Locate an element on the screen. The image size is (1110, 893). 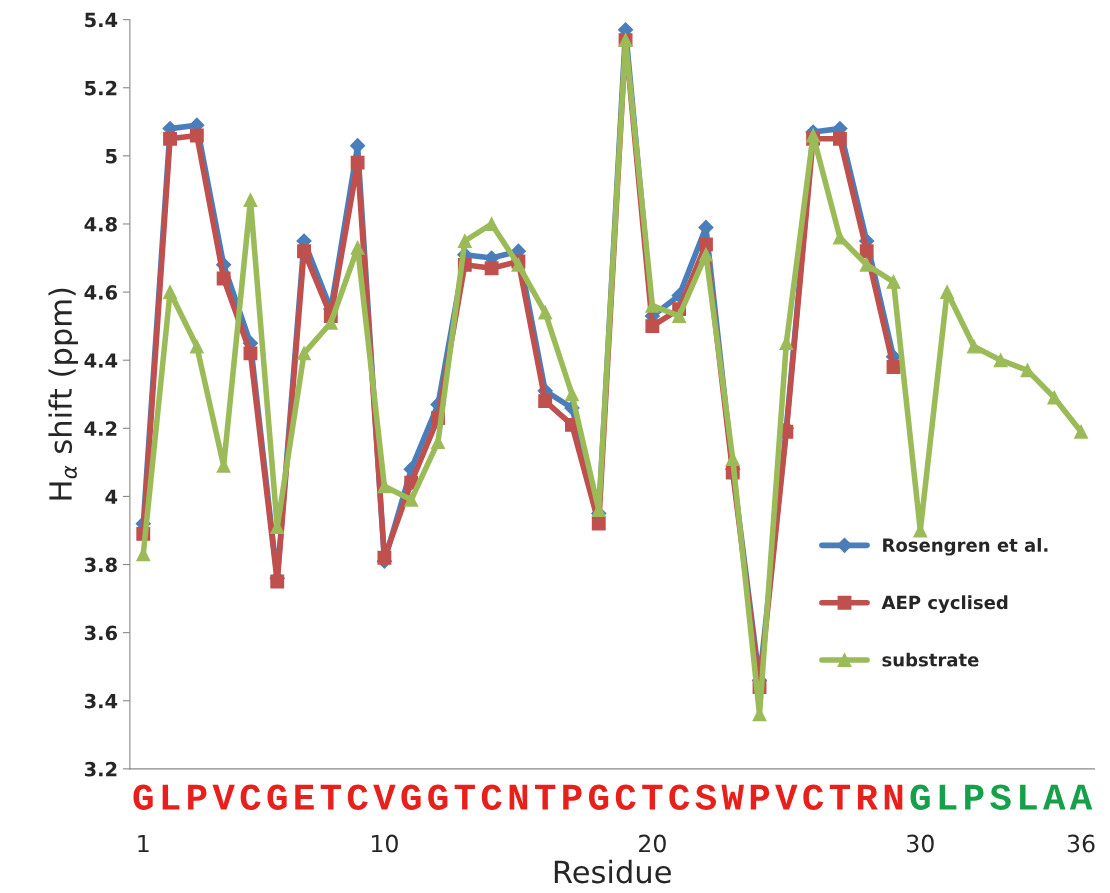
x-tick-label: 20 is located at coordinates (652, 843).